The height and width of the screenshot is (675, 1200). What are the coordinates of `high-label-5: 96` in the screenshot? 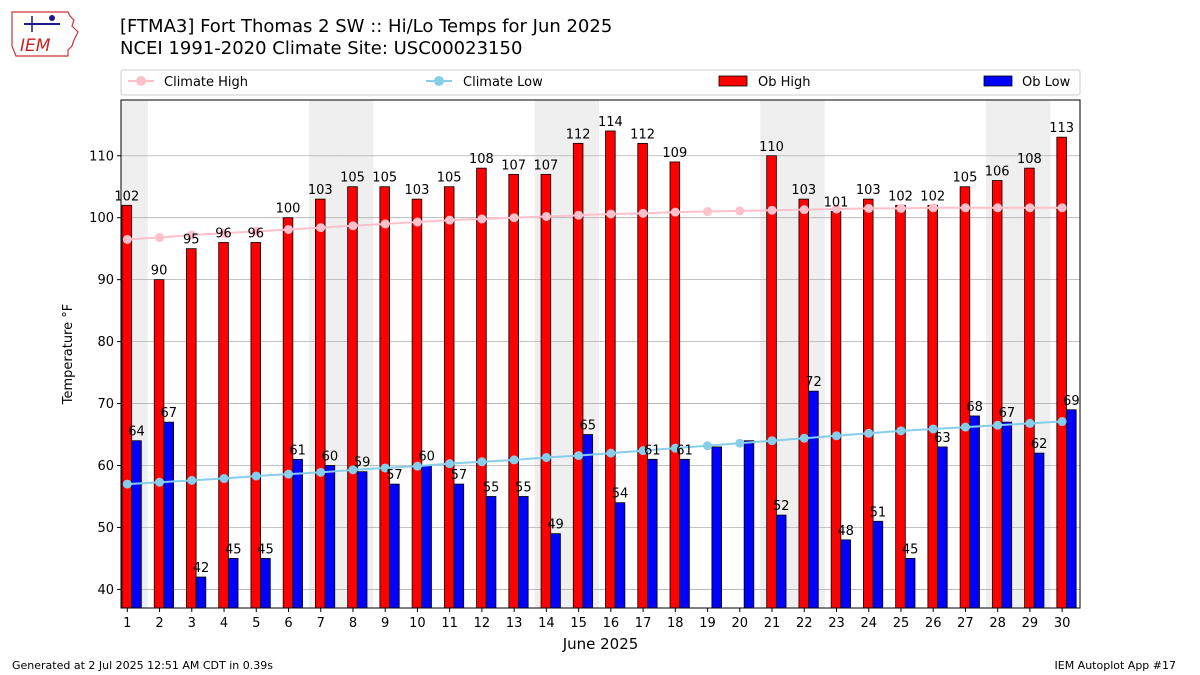 It's located at (256, 233).